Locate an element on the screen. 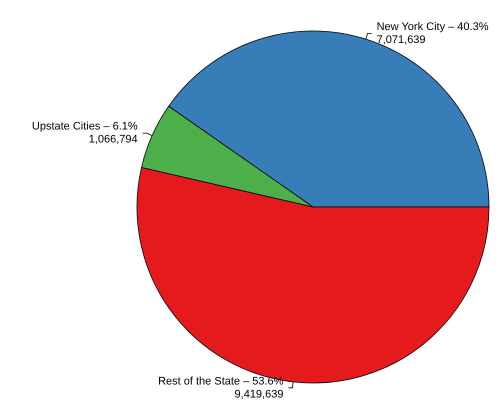 This screenshot has width=501, height=413. slice-label: Rest of the State – 53.6% 9,419,639 is located at coordinates (221, 387).